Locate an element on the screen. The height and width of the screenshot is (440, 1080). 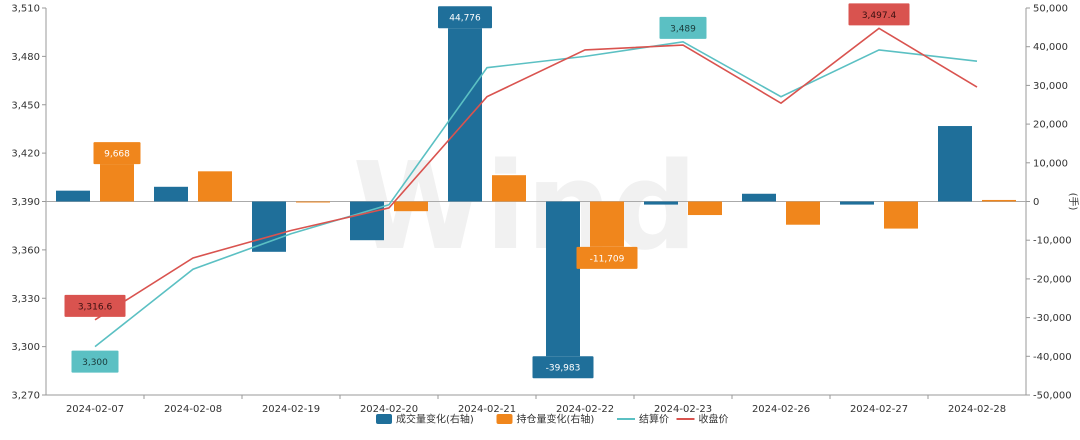
data-label: -11,709 is located at coordinates (607, 259).